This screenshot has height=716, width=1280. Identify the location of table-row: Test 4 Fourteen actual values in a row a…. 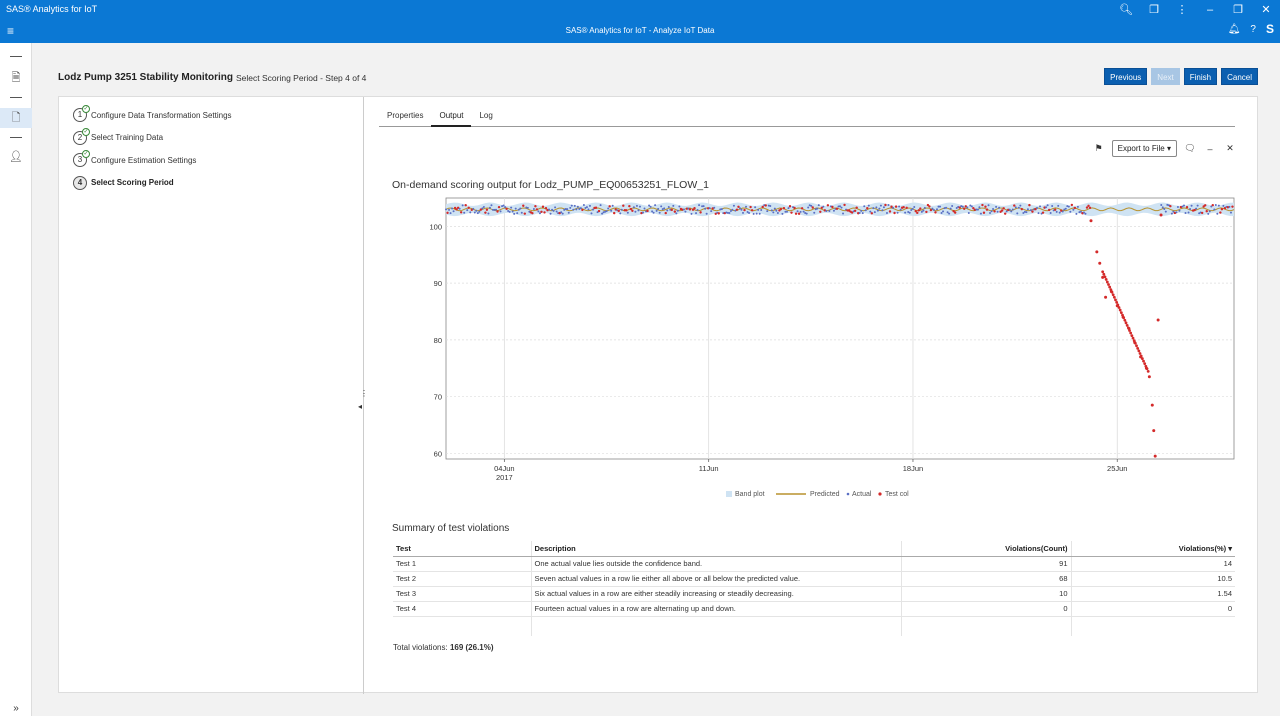
(814, 609).